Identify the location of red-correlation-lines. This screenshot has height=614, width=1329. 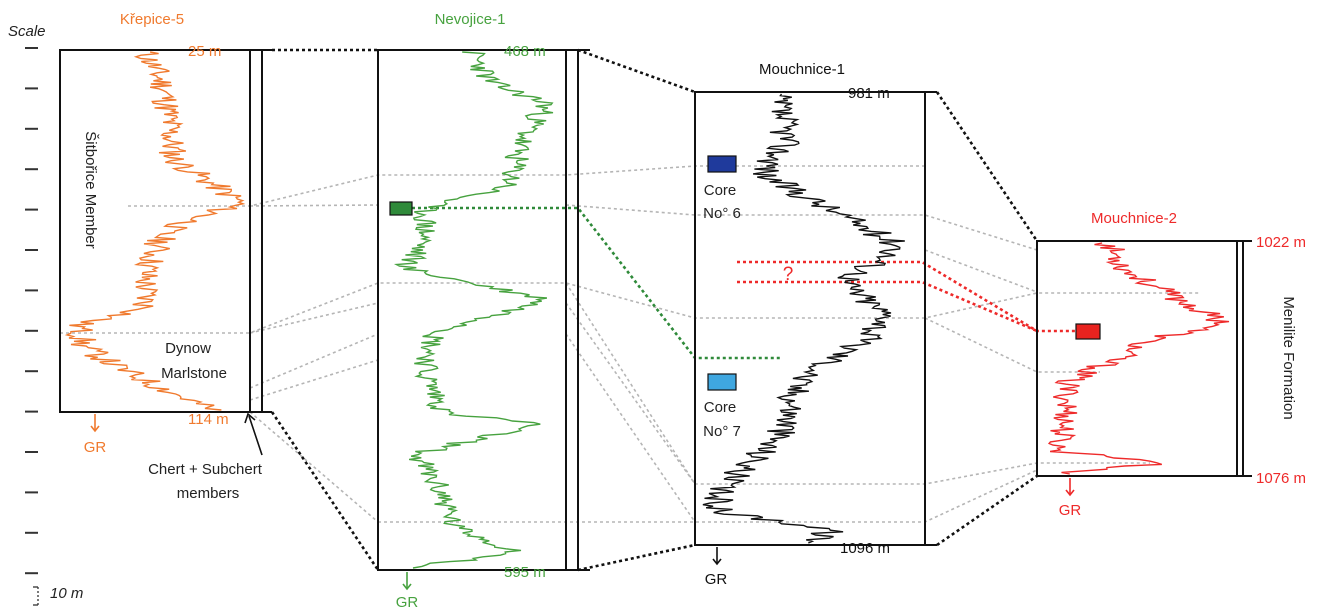
(907, 296).